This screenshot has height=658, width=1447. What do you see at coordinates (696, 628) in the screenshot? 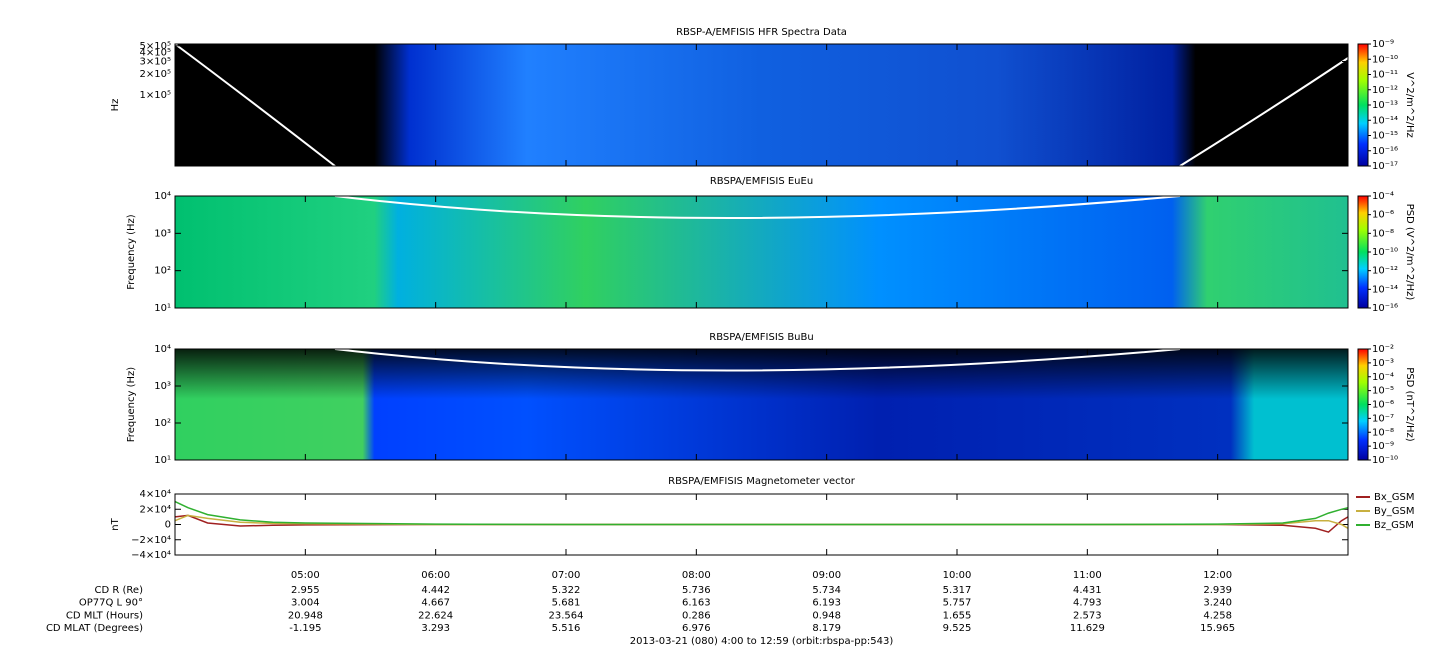
I see `ephemeris-value: 6.976` at bounding box center [696, 628].